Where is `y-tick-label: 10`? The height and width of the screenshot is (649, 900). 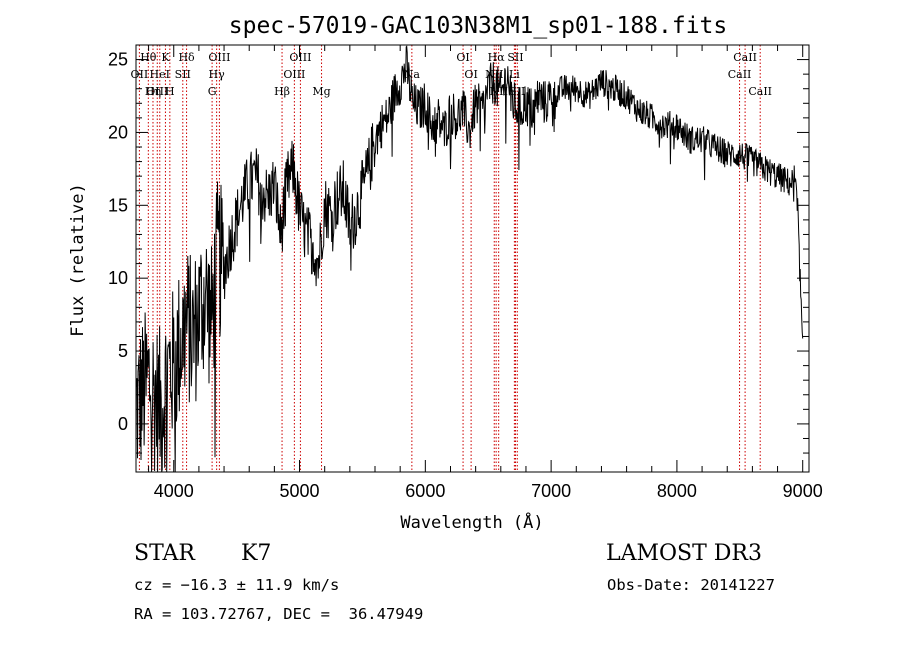
y-tick-label: 10 is located at coordinates (118, 278).